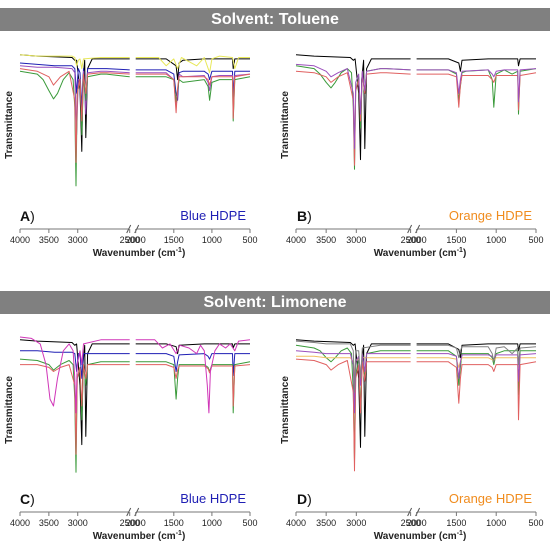 This screenshot has width=550, height=548. What do you see at coordinates (304, 216) in the screenshot?
I see `panel-letter: B)` at bounding box center [304, 216].